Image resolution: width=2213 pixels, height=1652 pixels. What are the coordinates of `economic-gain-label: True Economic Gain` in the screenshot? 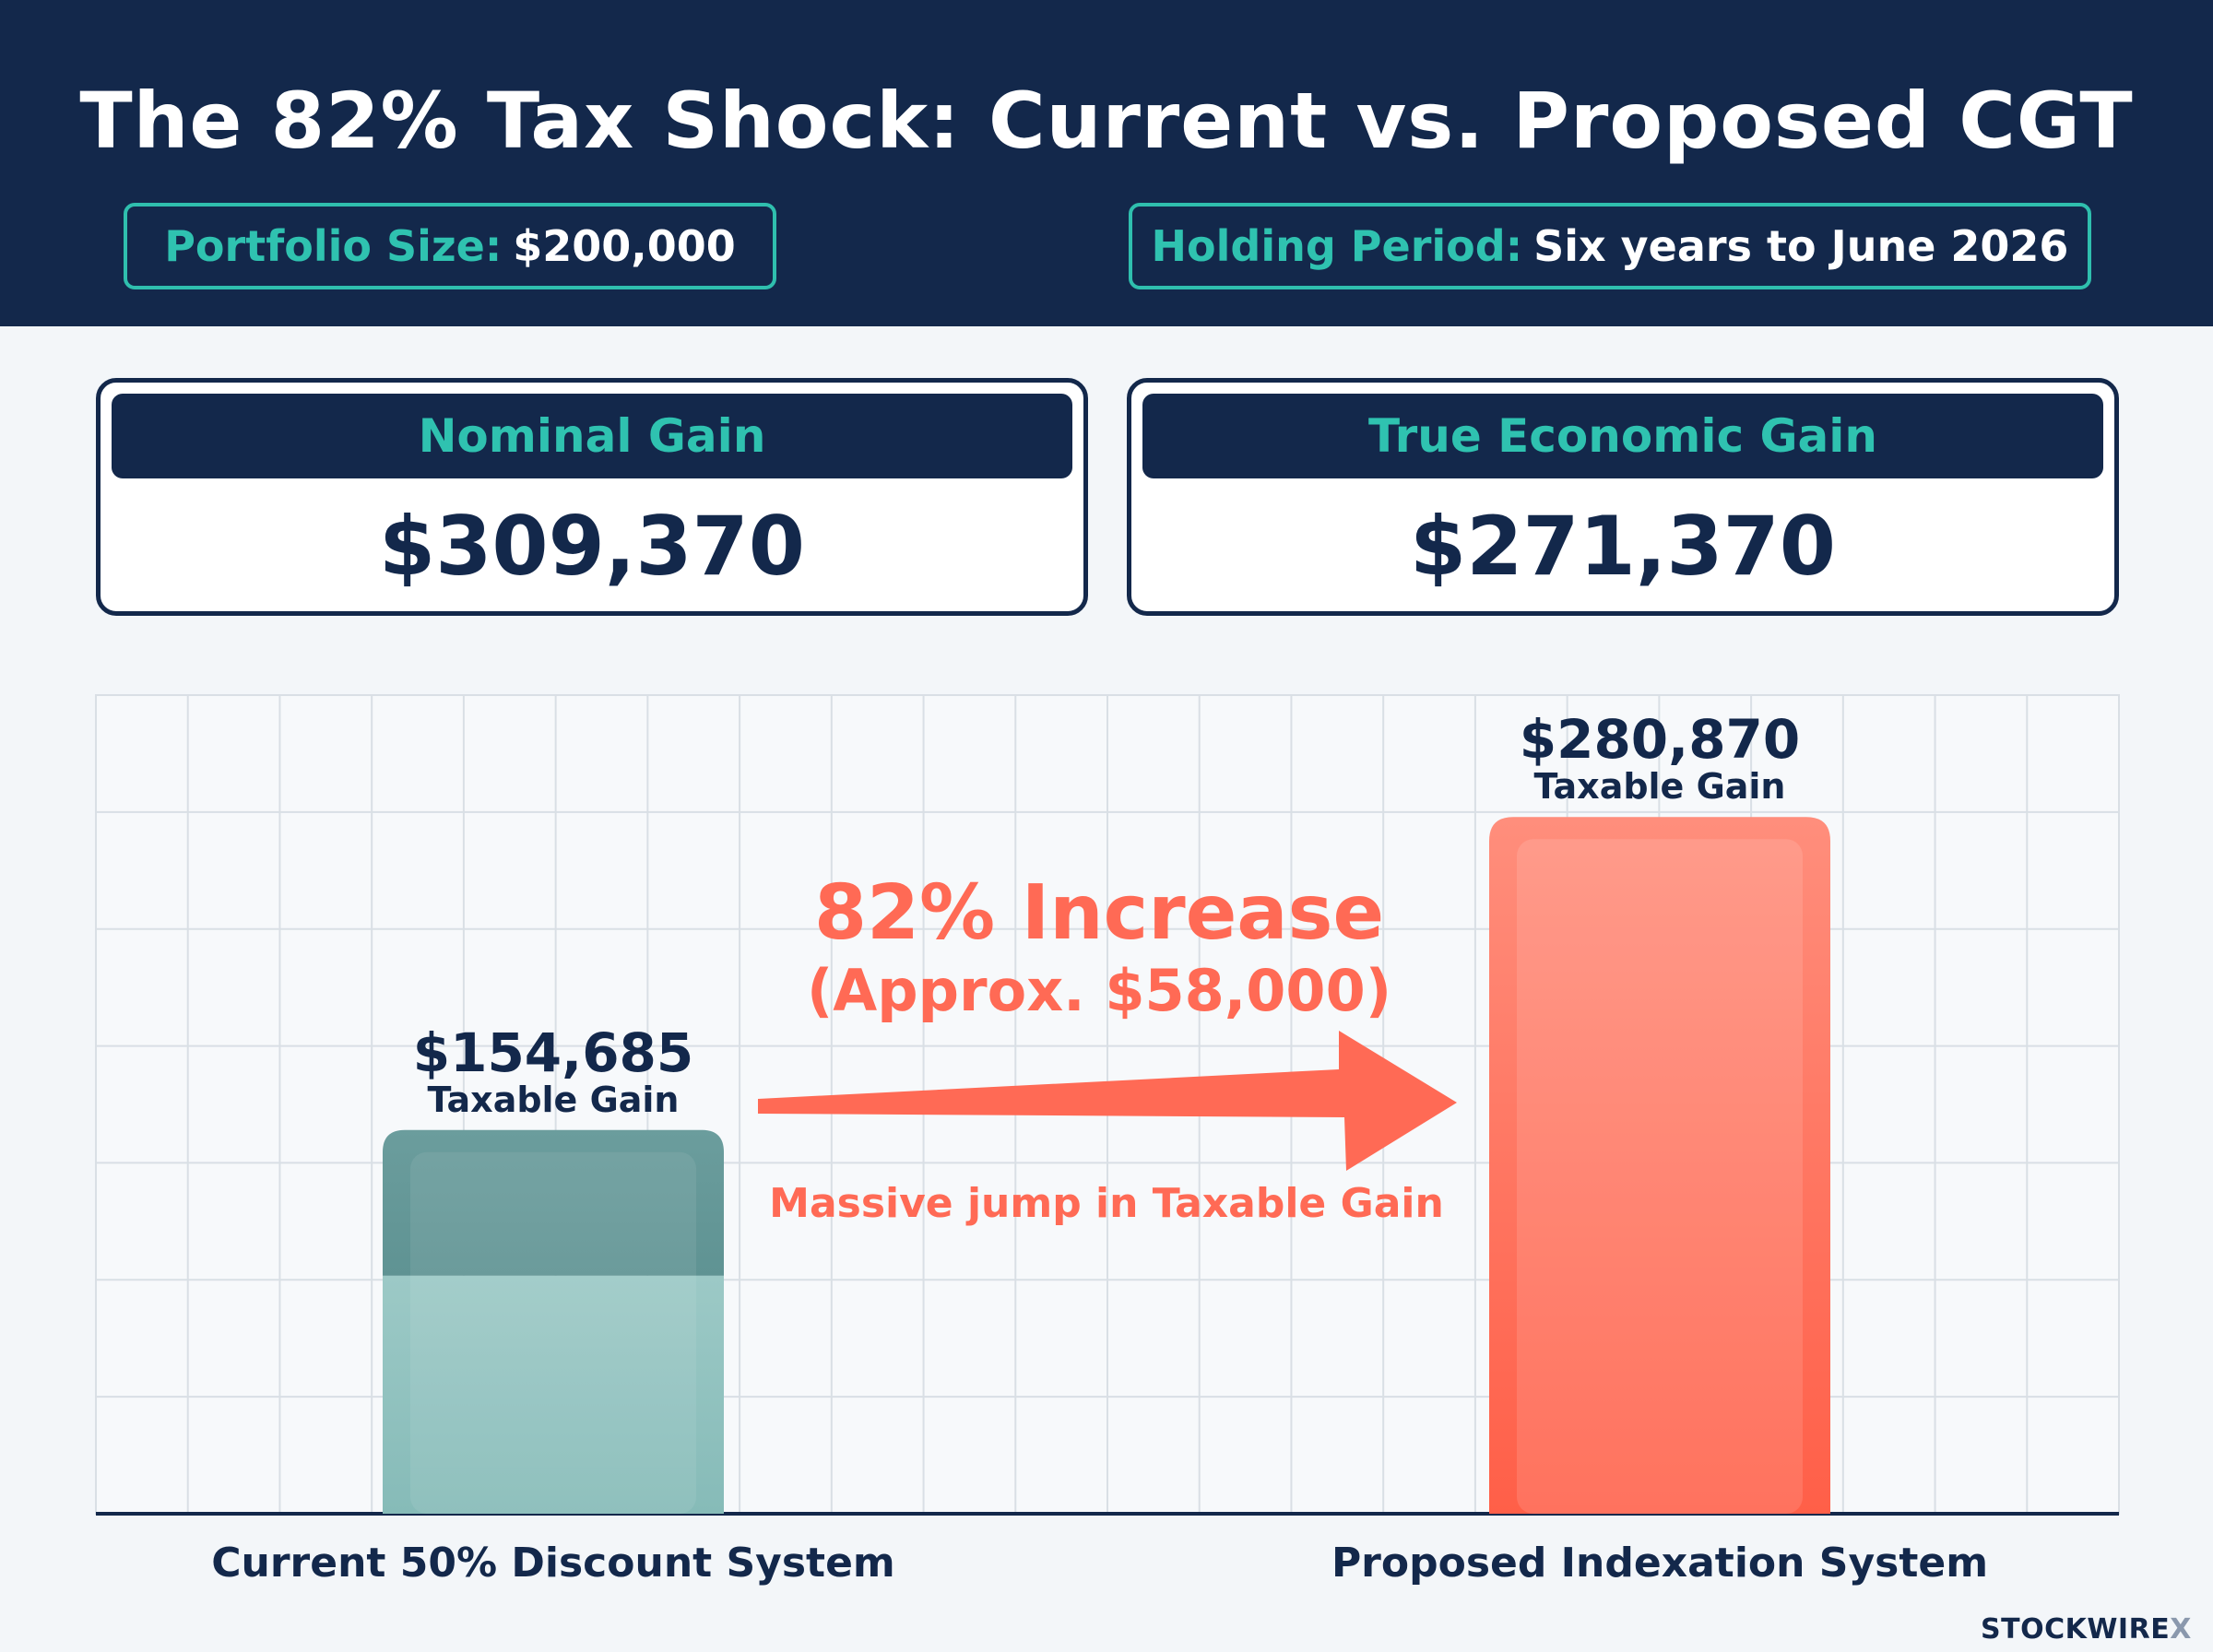 It's located at (1622, 436).